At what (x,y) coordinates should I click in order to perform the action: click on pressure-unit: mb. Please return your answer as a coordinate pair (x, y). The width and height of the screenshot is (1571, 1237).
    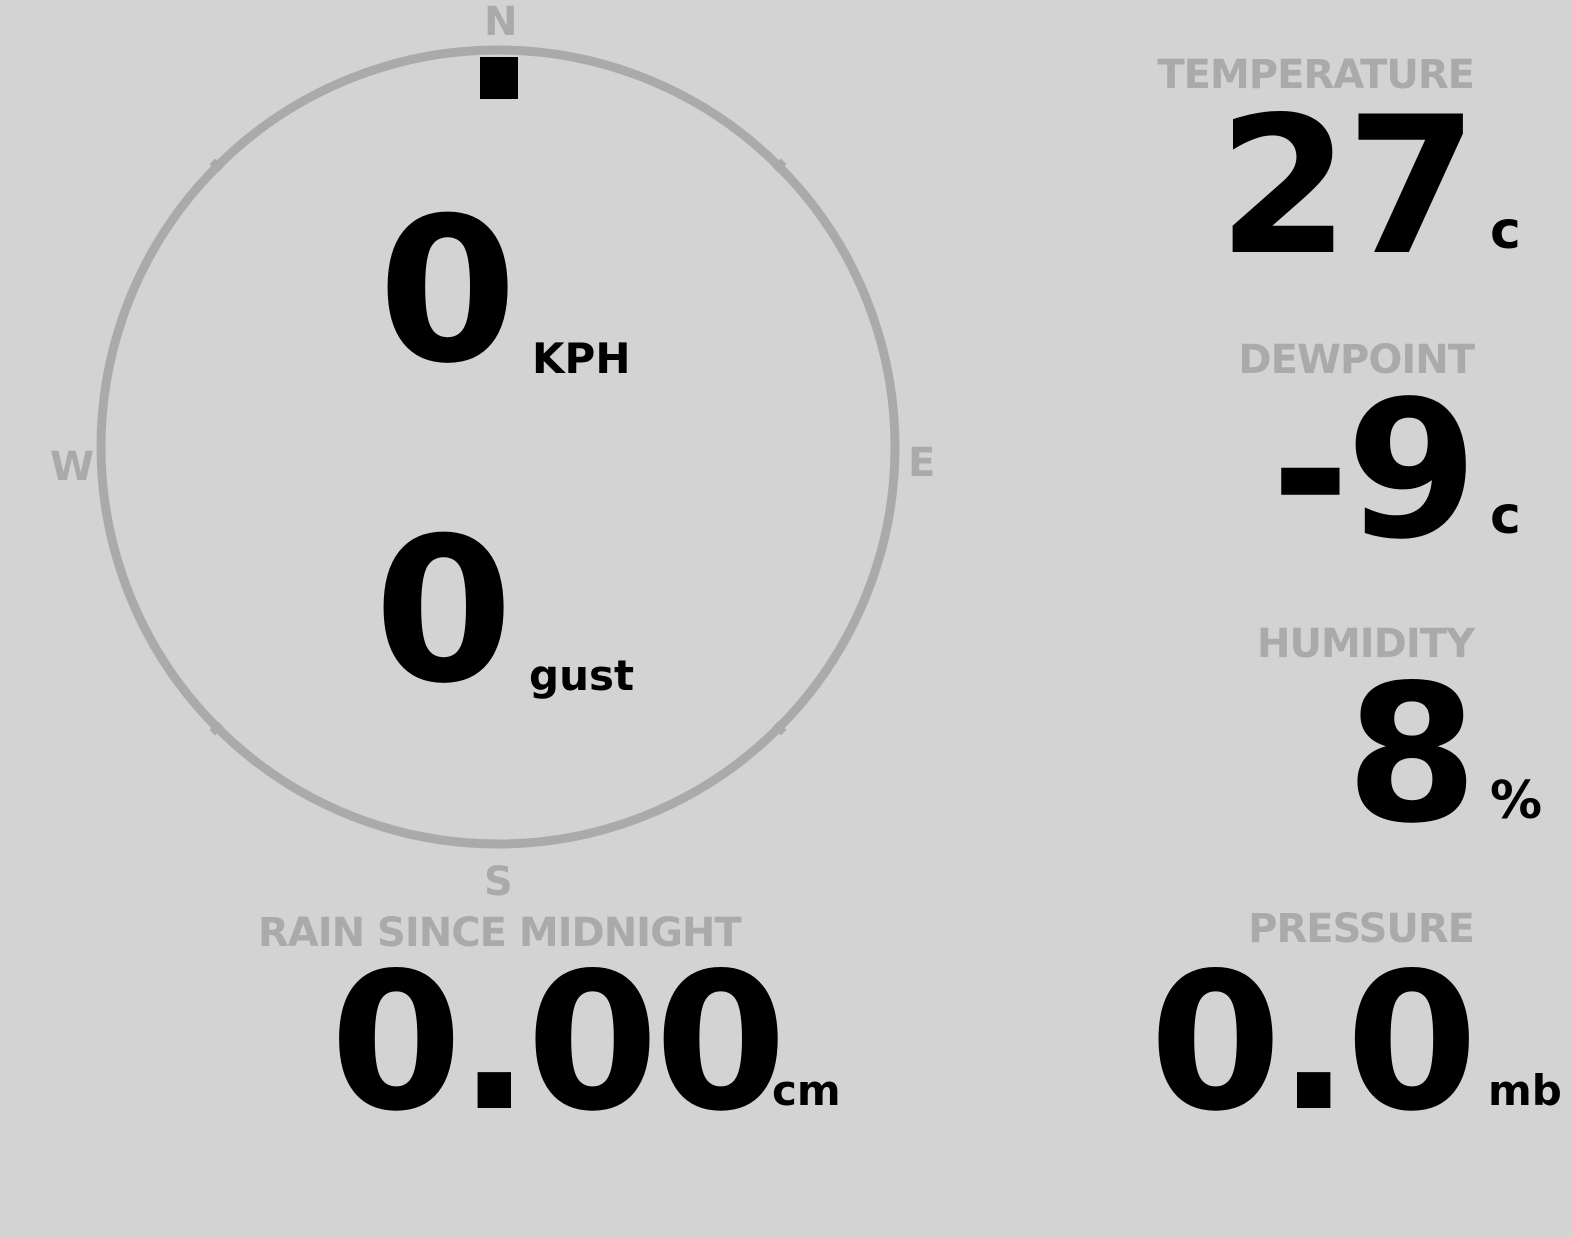
    Looking at the image, I should click on (1525, 1090).